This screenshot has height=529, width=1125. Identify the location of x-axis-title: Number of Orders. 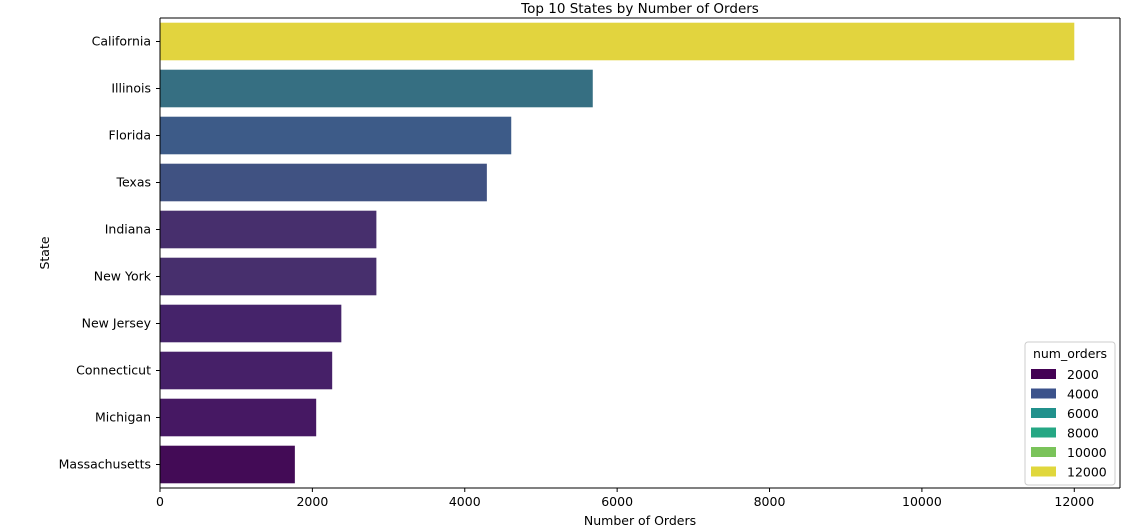
(640, 520).